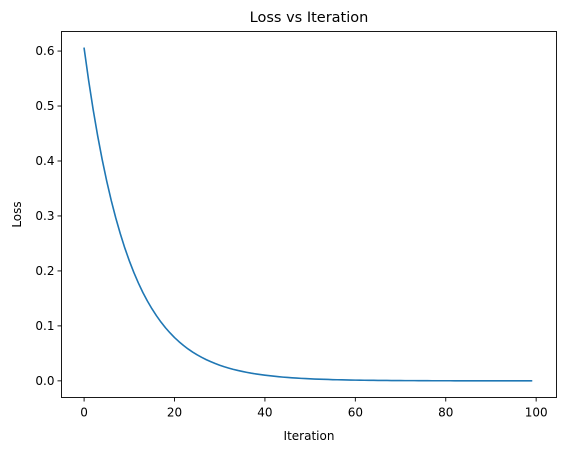 Image resolution: width=567 pixels, height=453 pixels. I want to click on x-tick-label: 0, so click(84, 413).